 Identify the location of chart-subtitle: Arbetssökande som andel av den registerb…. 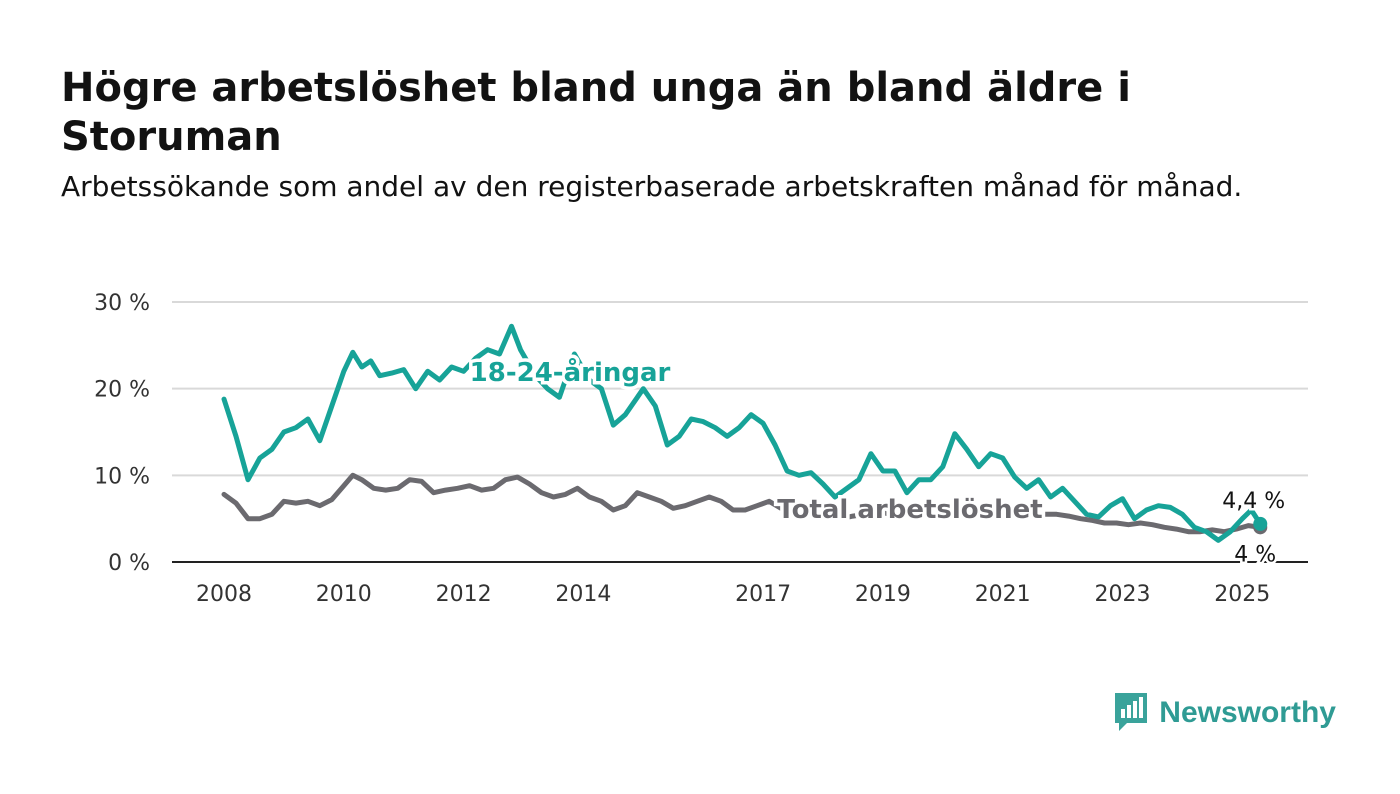
(652, 186).